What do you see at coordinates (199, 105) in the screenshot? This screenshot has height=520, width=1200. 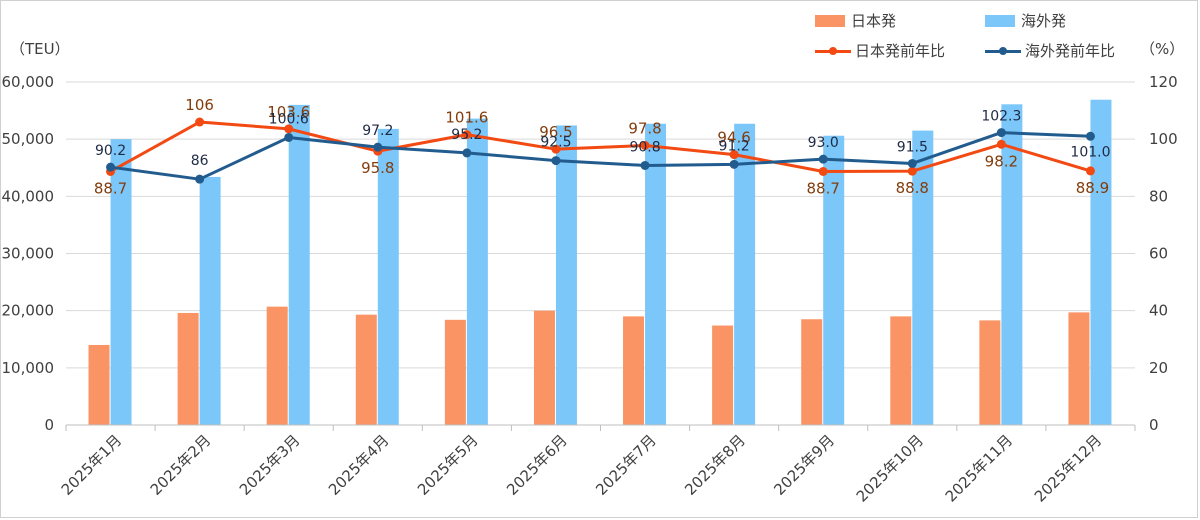 I see `data-label-japan-yoy: 106` at bounding box center [199, 105].